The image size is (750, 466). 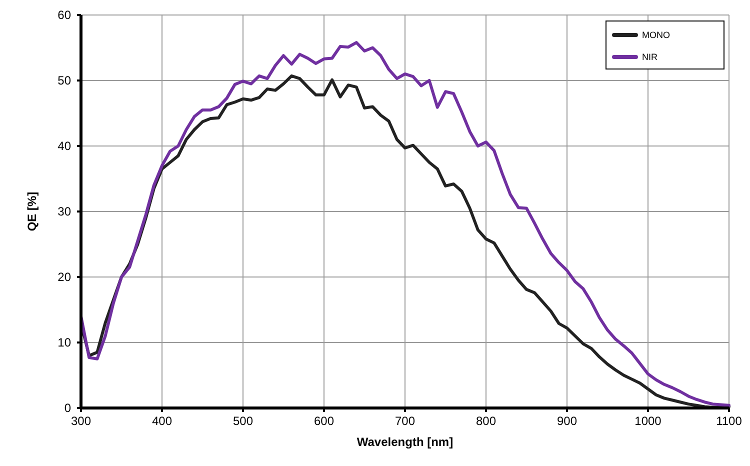 I want to click on x-tick-label: 300, so click(x=81, y=421).